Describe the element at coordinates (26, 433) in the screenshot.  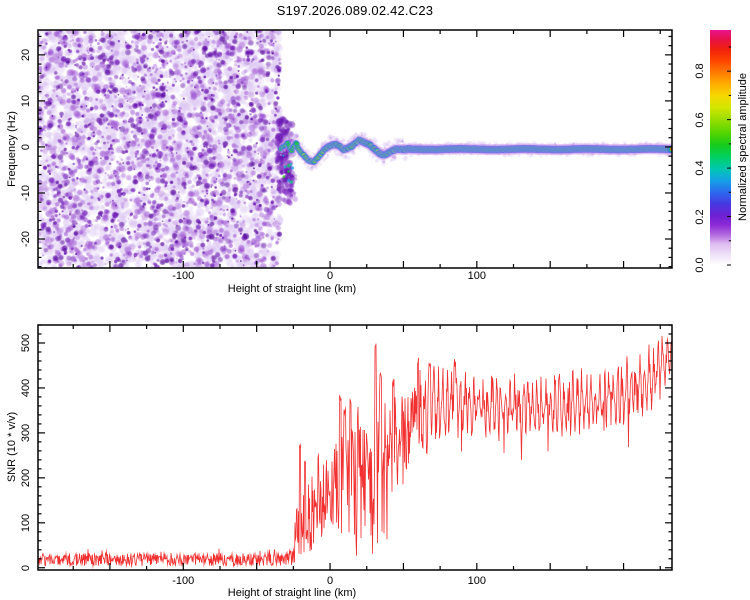
I see `bottom-y-tick-label: 300` at that location.